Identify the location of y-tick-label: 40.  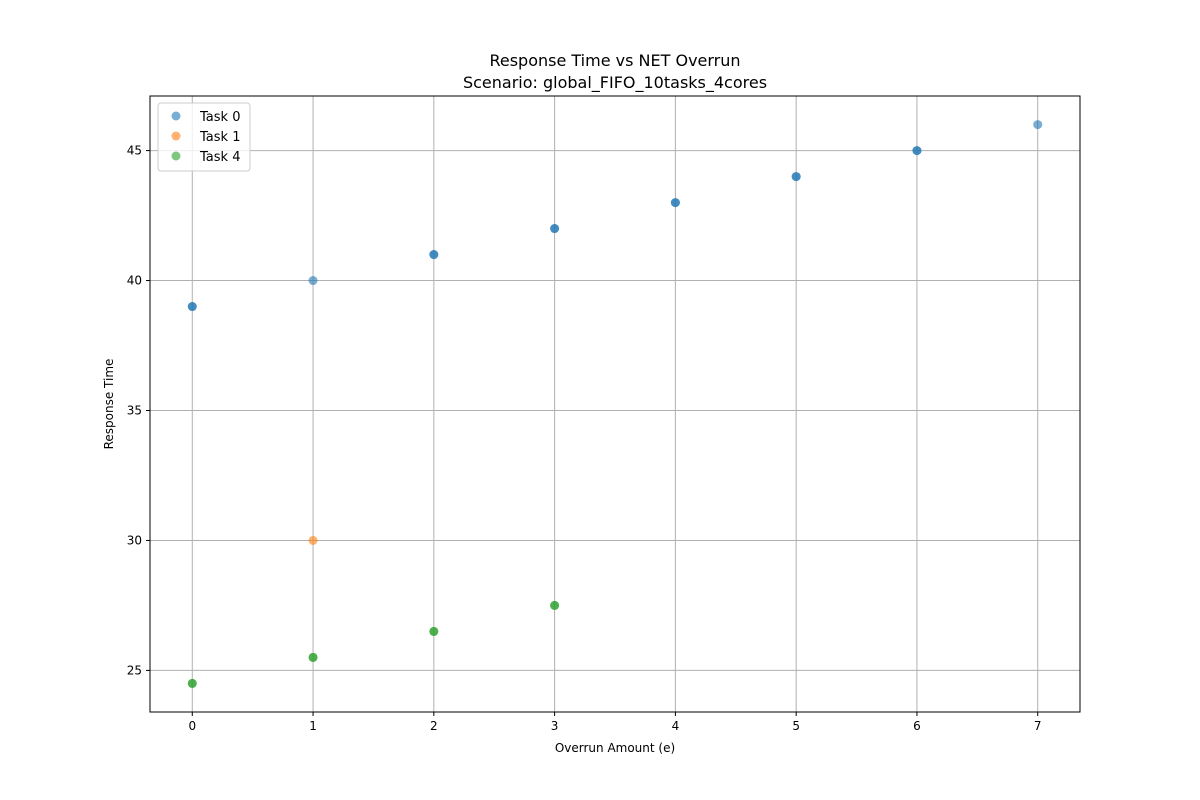
(134, 281).